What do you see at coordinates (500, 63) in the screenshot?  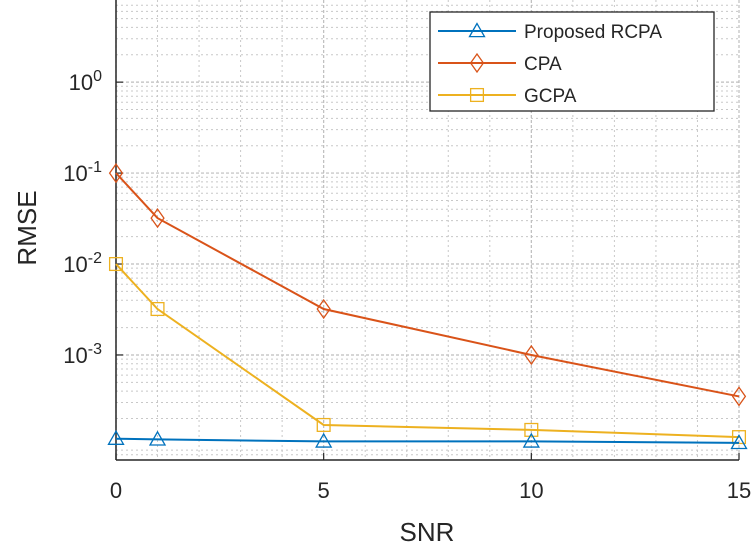 I see `legend-entry: CPA` at bounding box center [500, 63].